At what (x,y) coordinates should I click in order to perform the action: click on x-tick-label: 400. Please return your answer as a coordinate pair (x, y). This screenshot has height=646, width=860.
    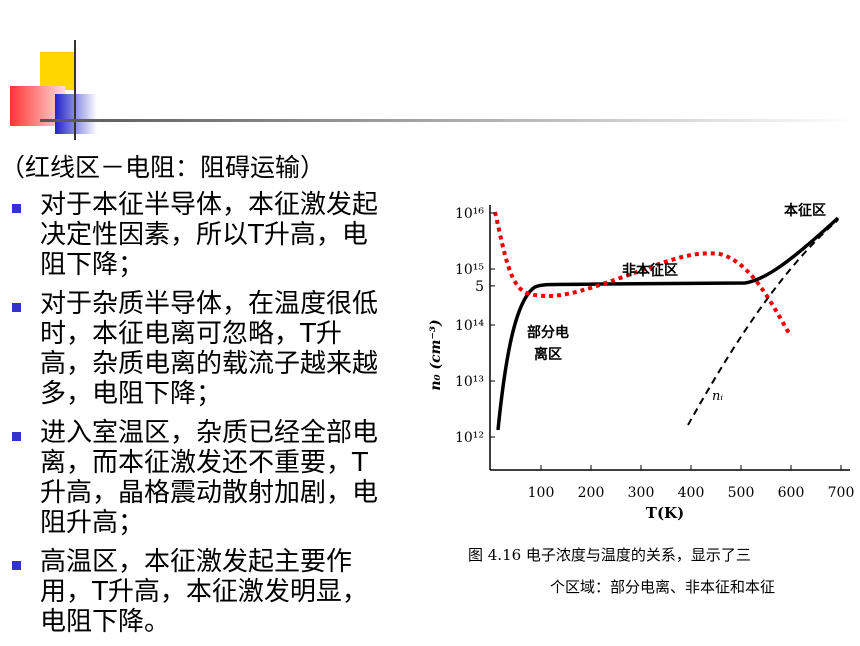
    Looking at the image, I should click on (691, 493).